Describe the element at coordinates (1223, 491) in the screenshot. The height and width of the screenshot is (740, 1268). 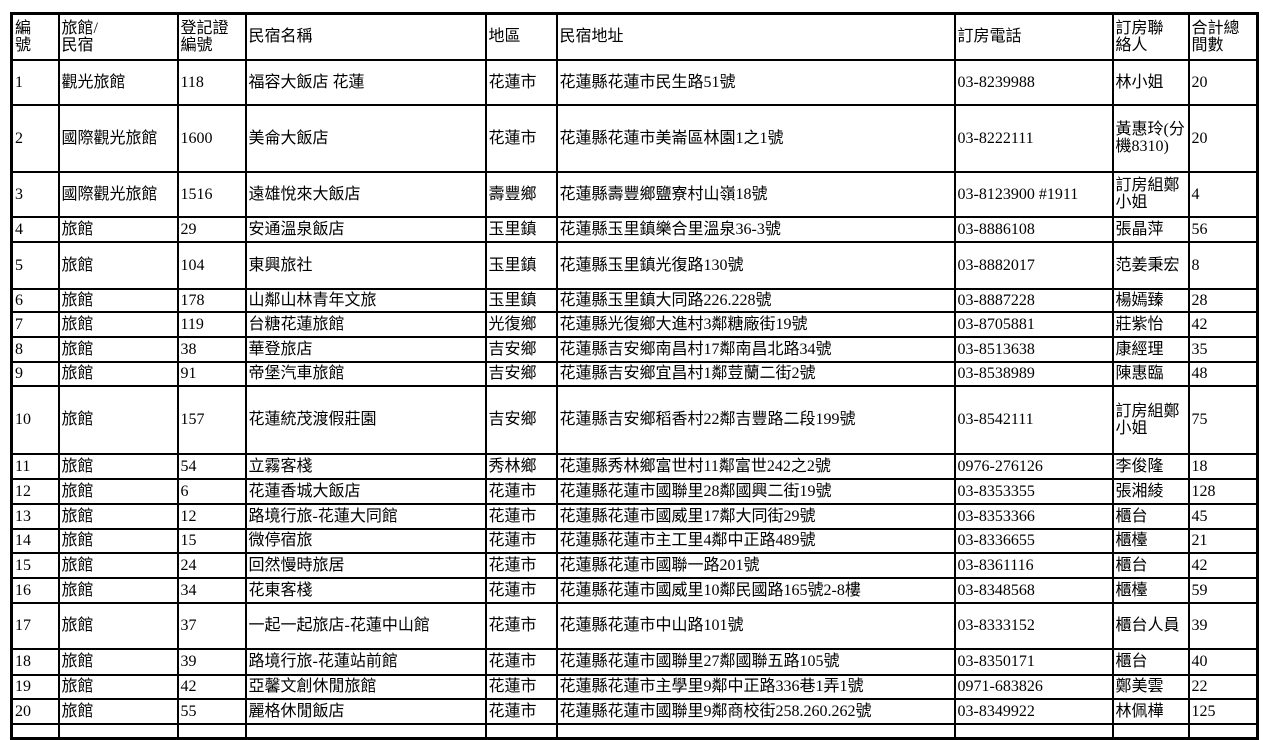
I see `cell-room-count: 128` at that location.